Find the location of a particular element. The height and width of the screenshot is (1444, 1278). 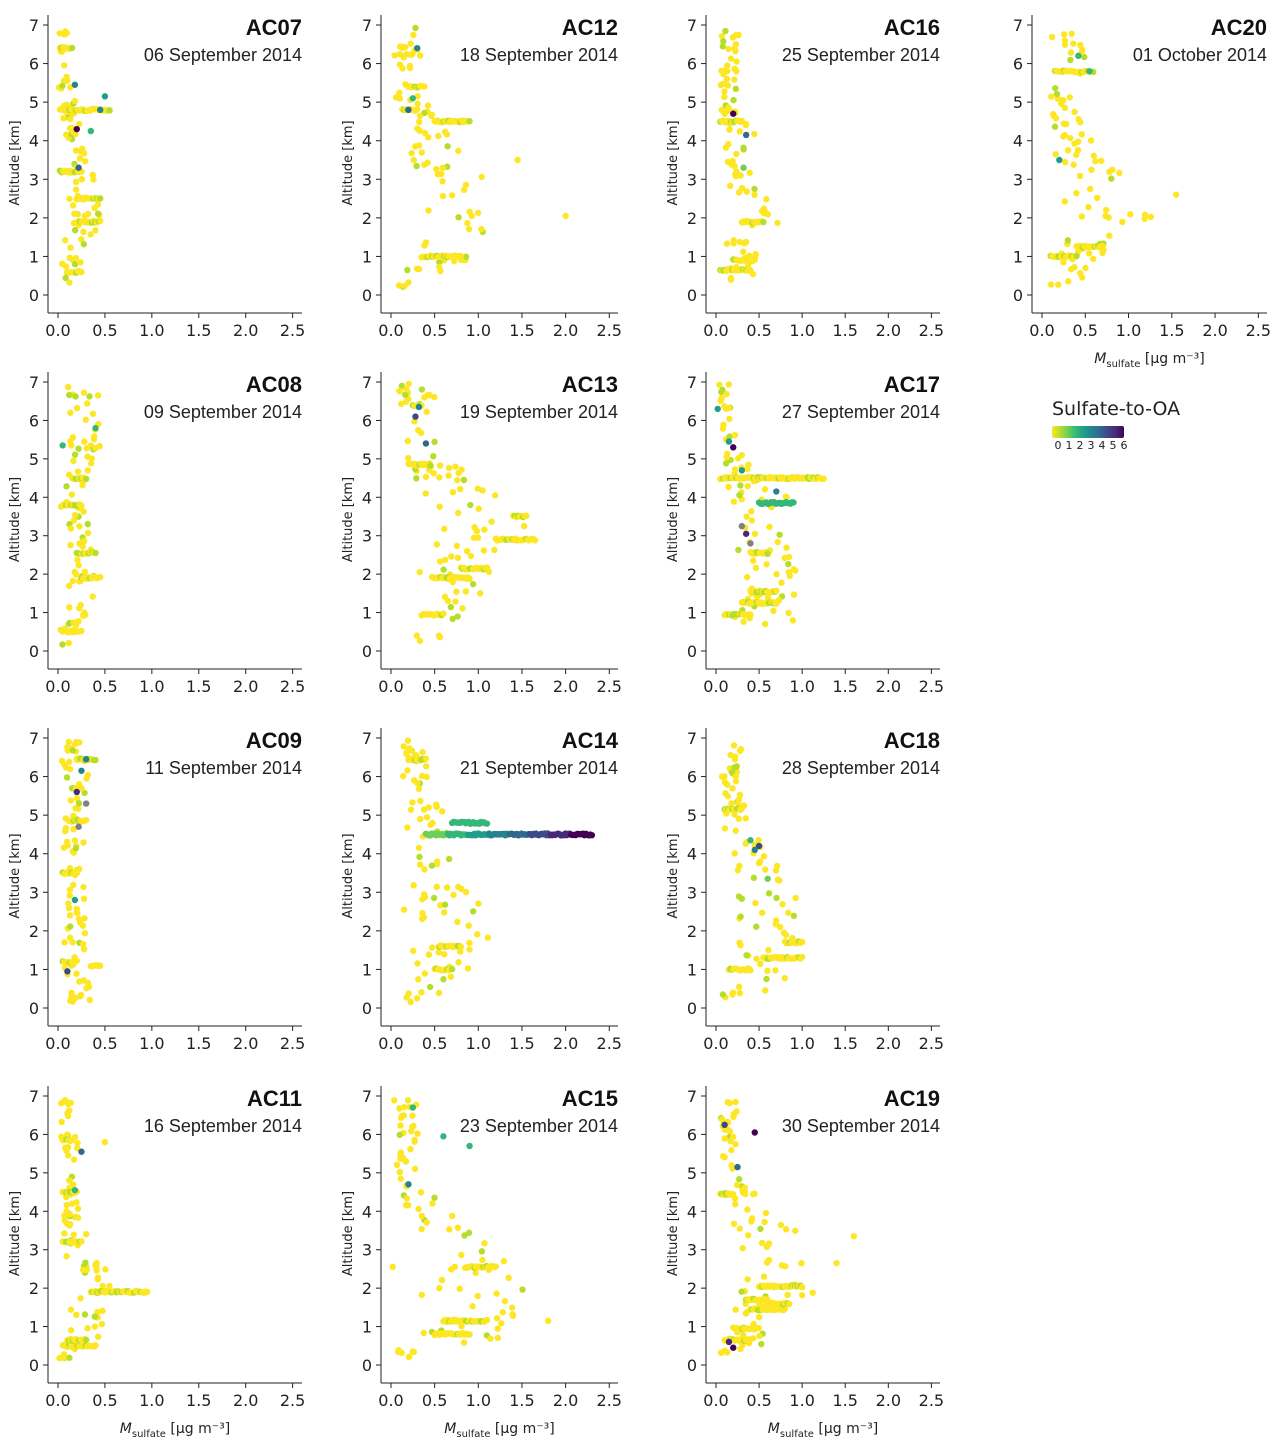

panel-date: 21 September 2014 is located at coordinates (539, 768).